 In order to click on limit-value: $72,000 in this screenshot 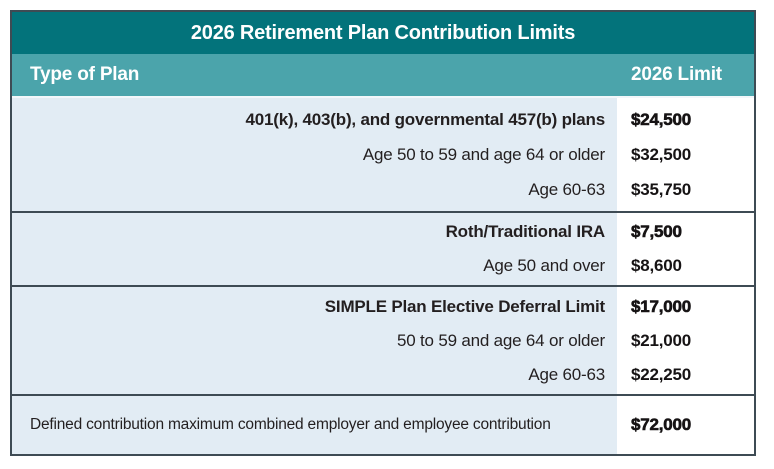, I will do `click(661, 425)`.